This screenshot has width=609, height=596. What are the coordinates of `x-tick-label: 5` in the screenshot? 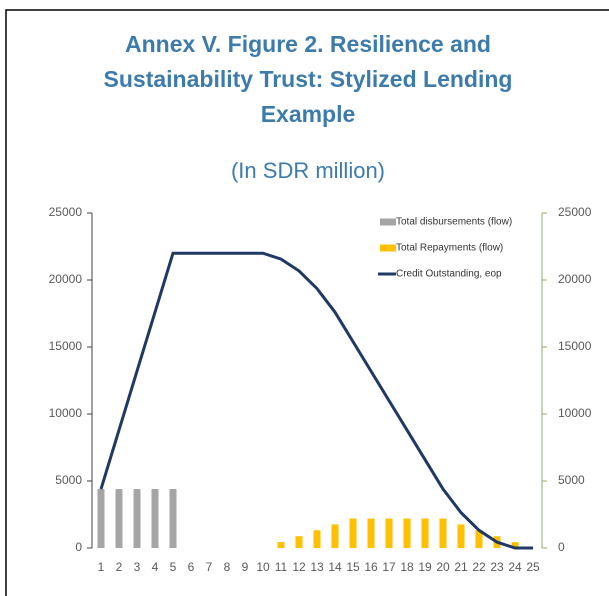 It's located at (173, 567).